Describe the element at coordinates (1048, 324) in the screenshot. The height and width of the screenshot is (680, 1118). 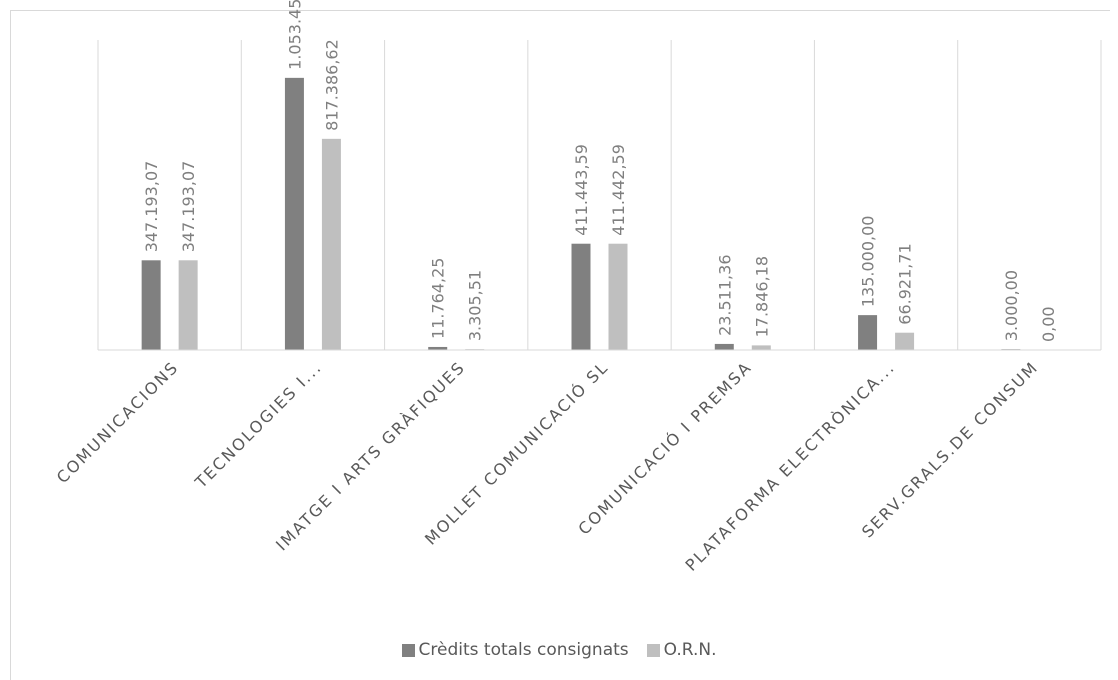
I see `data-label: 0,00` at that location.